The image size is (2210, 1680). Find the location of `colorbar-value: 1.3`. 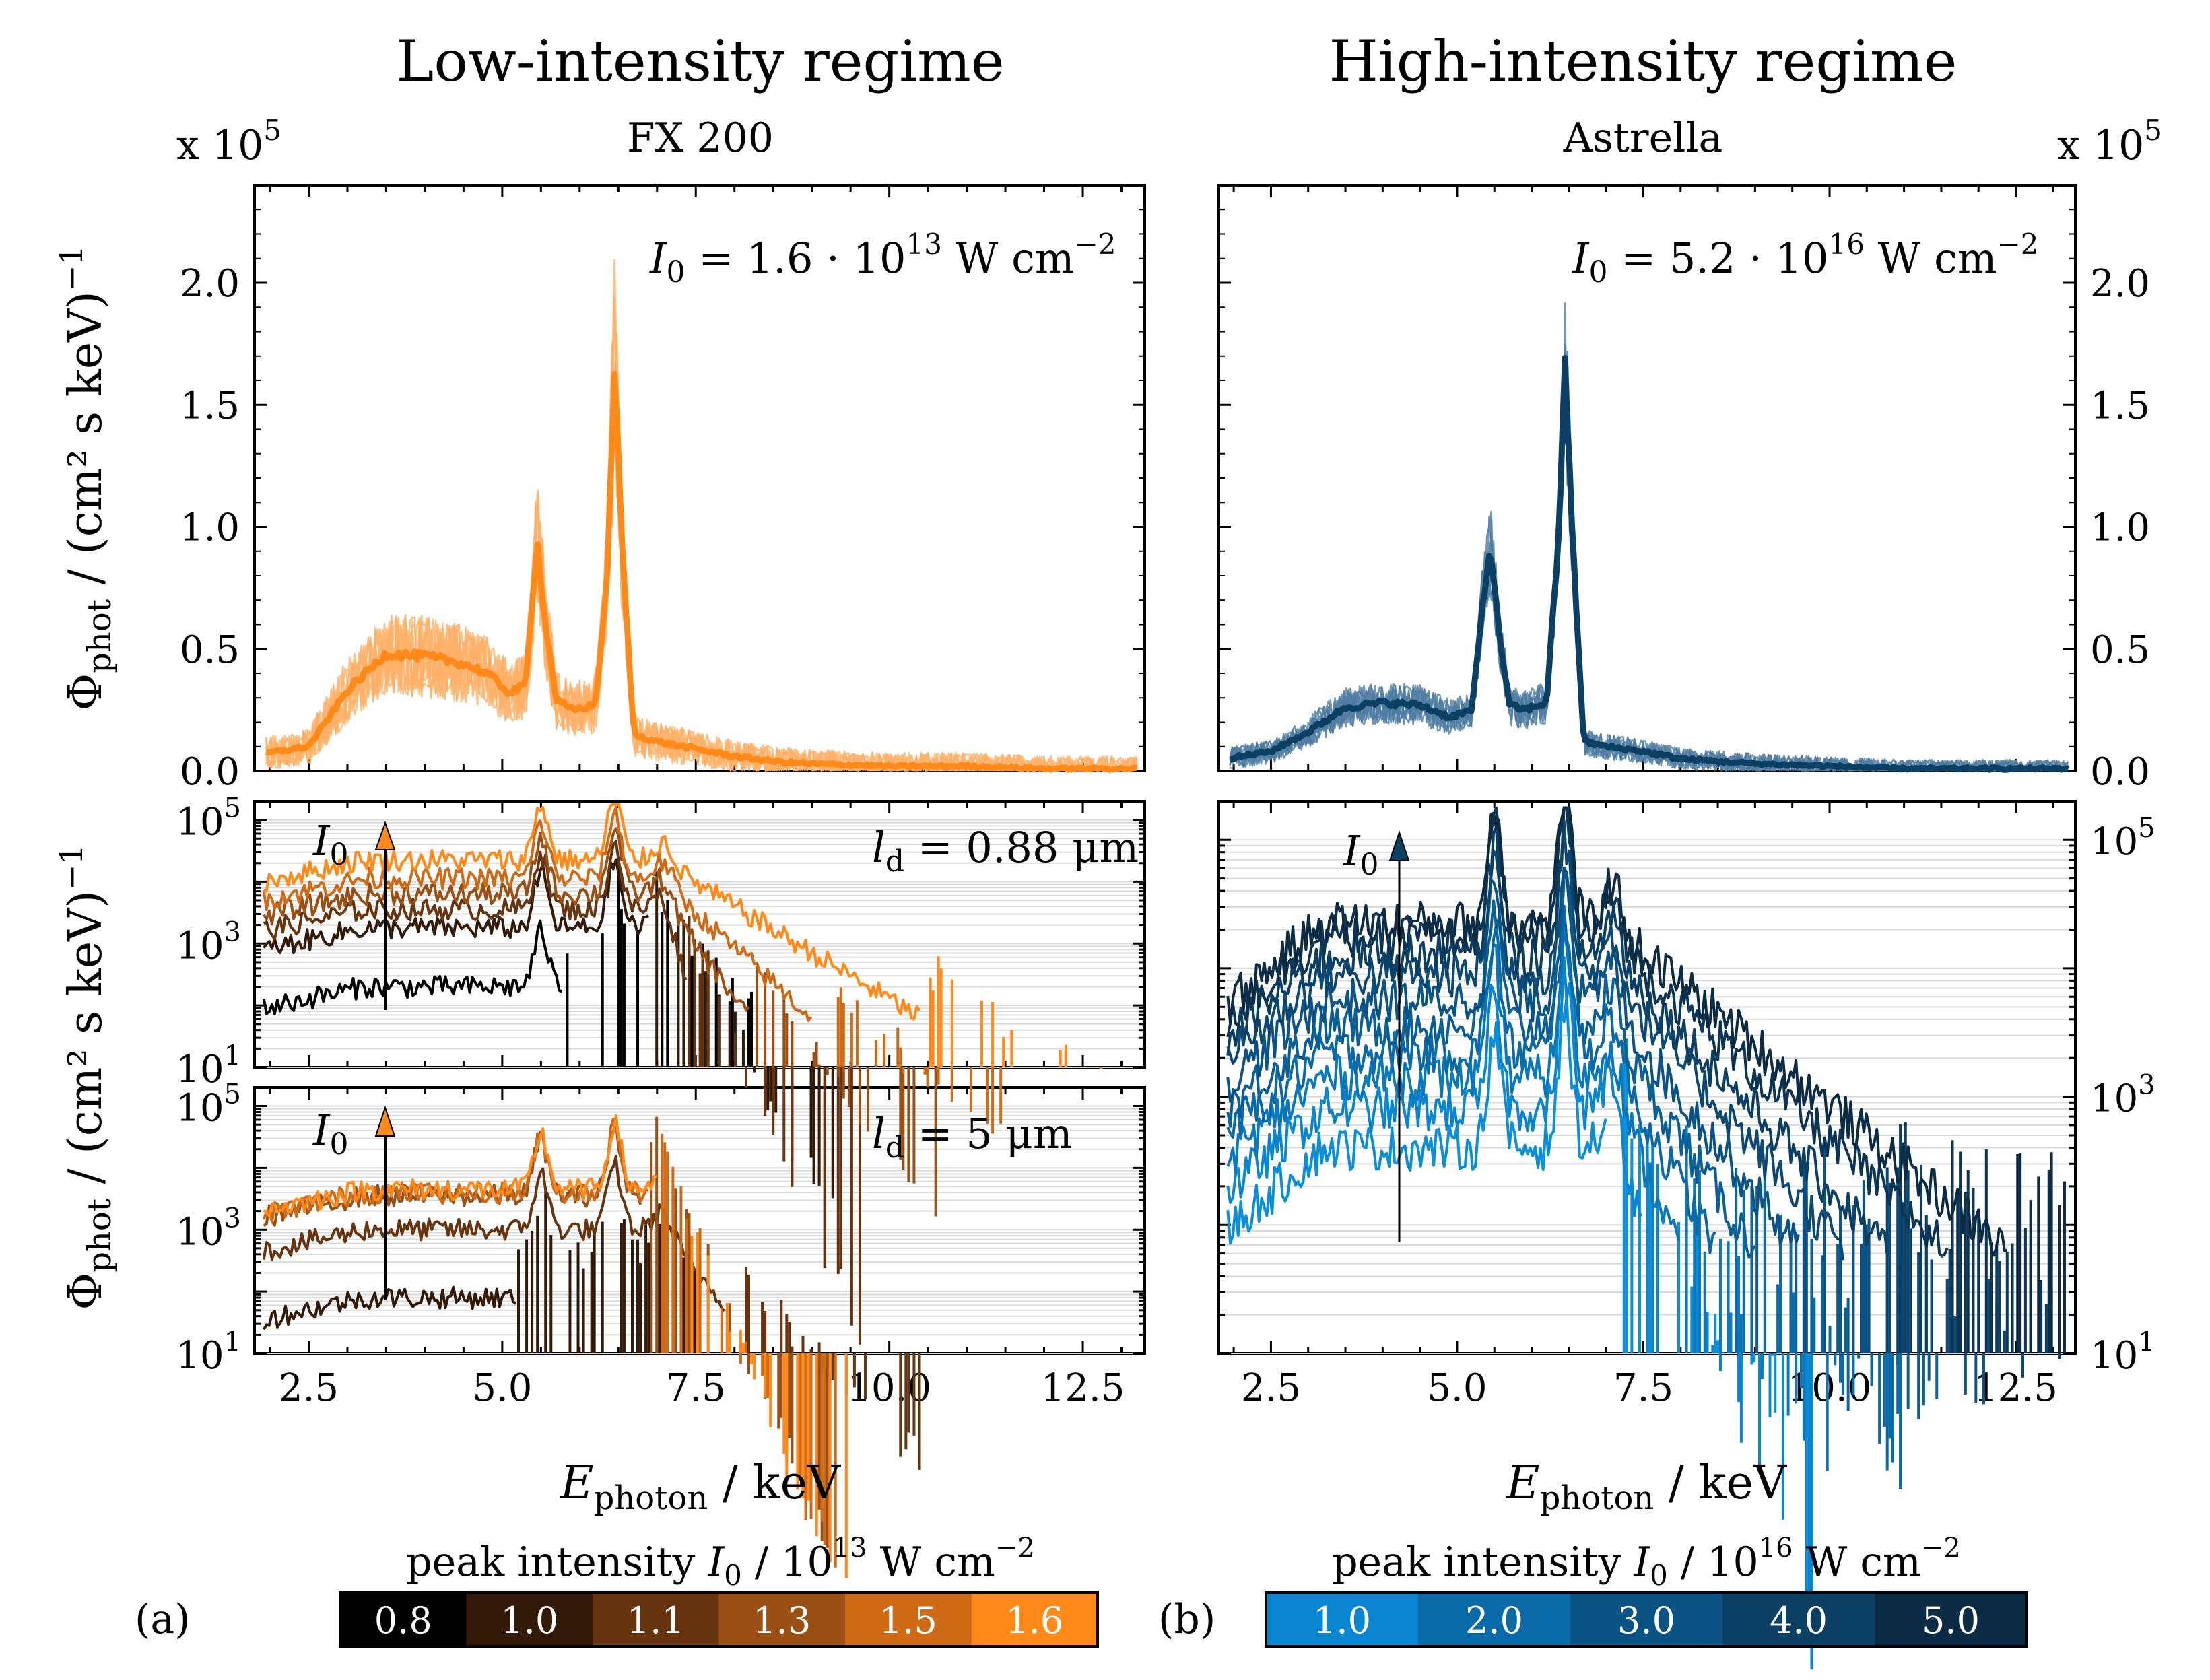

colorbar-value: 1.3 is located at coordinates (782, 1621).